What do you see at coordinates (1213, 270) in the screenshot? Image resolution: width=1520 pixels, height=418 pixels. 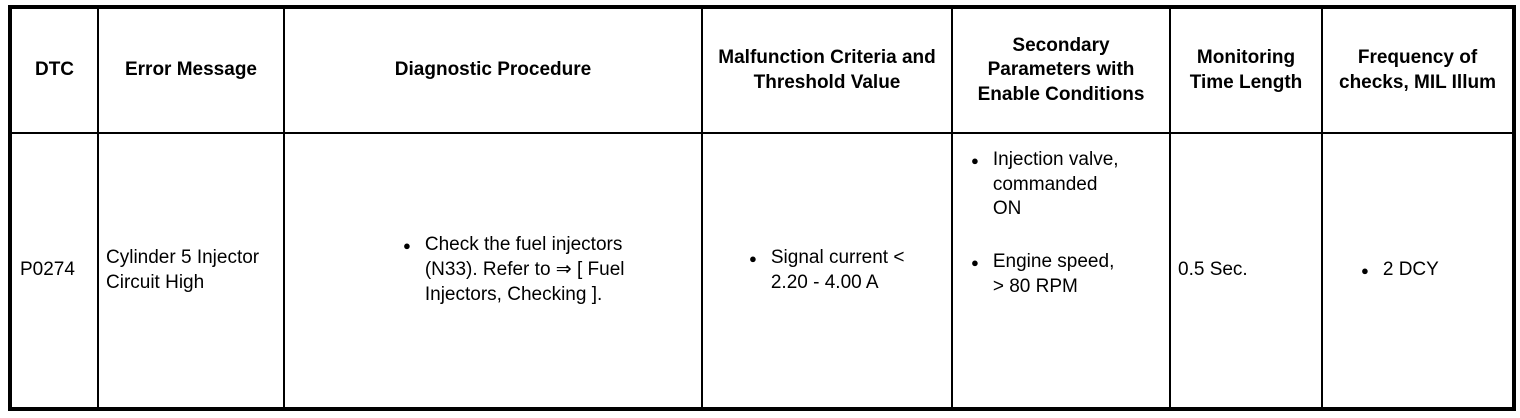 I see `monitoring-time-text: 0.5 Sec.` at bounding box center [1213, 270].